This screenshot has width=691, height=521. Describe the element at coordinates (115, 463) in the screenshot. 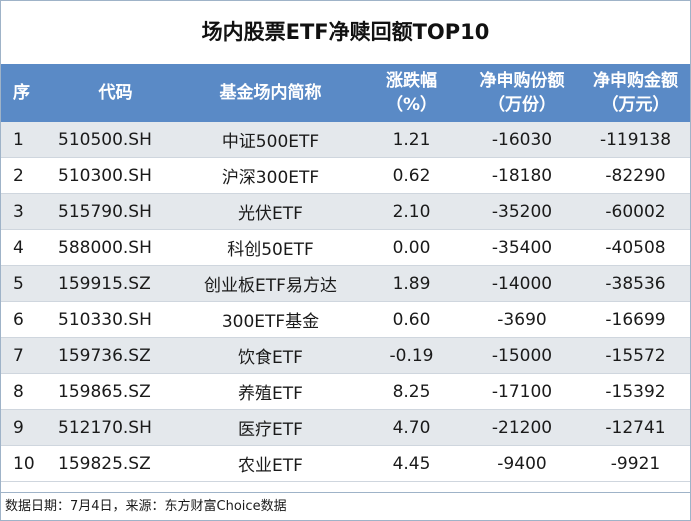

I see `row-code: 159825.SZ` at that location.